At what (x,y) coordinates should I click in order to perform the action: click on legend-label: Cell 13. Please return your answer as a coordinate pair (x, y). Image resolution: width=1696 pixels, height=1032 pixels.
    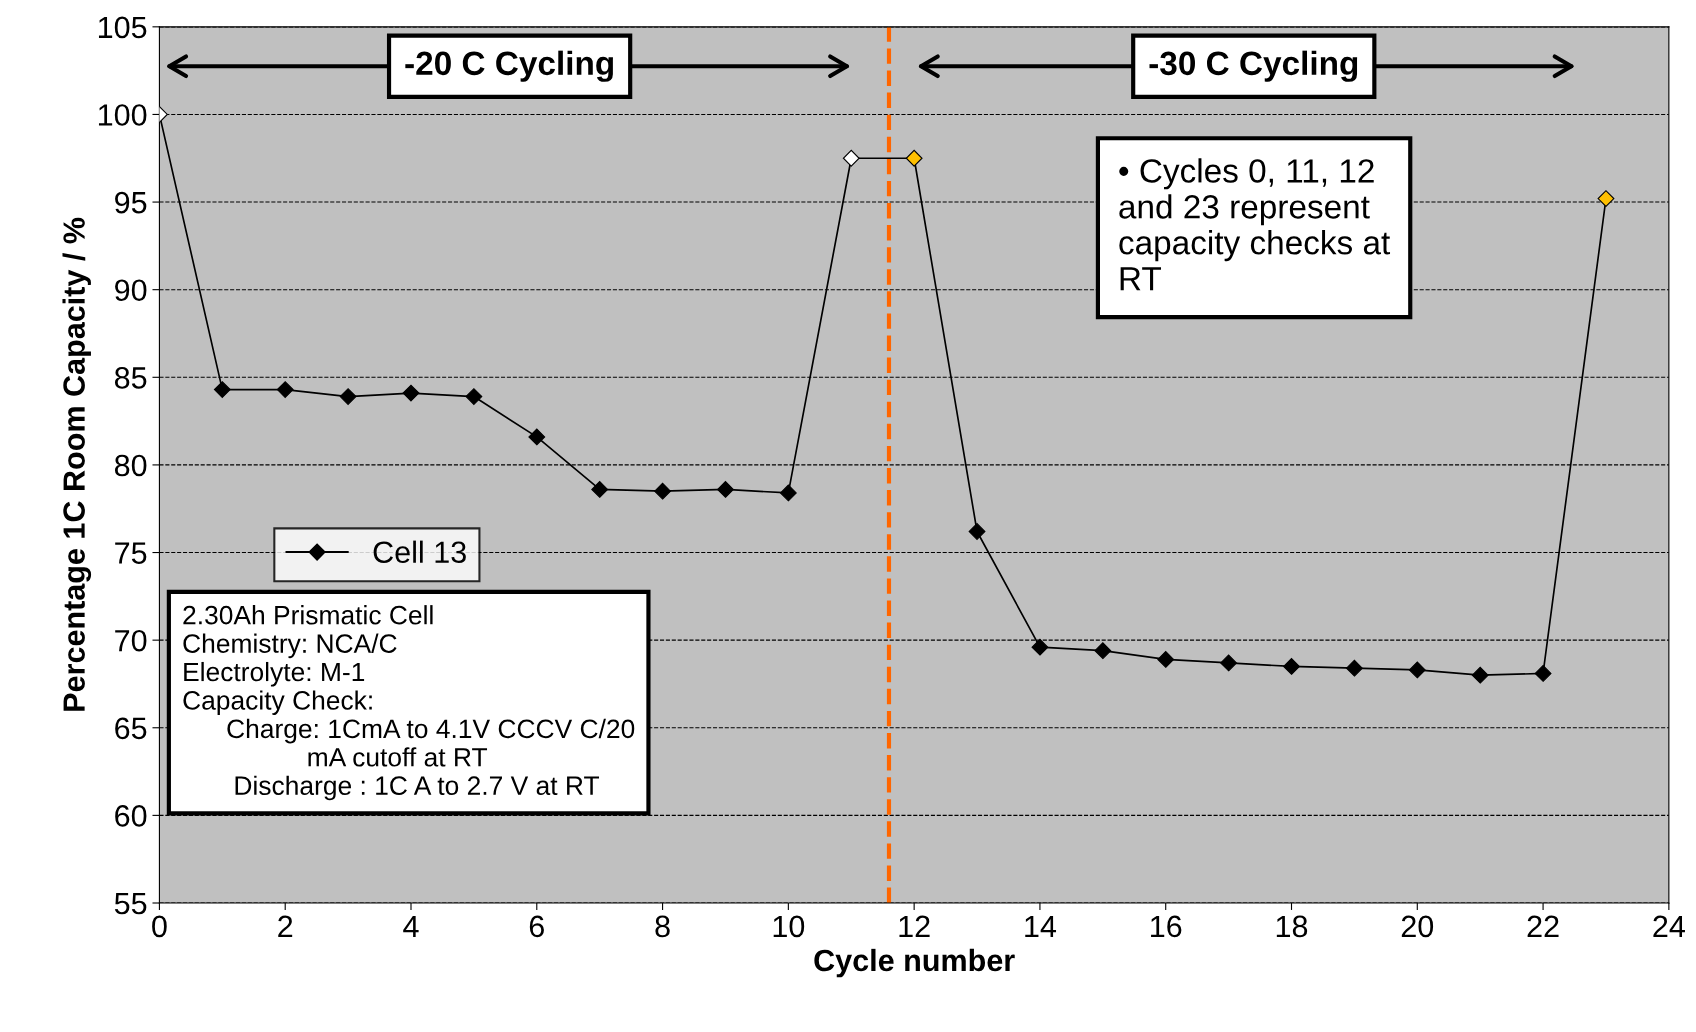
    Looking at the image, I should click on (419, 552).